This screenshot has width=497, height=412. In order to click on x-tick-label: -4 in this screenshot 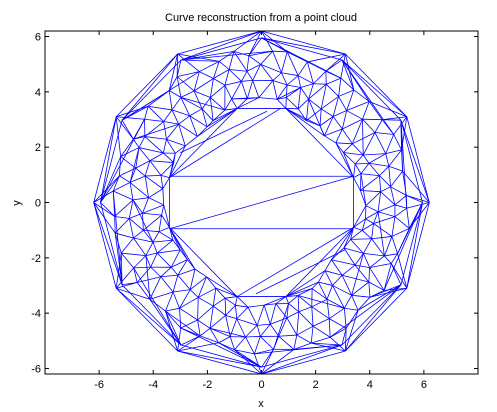, I will do `click(153, 385)`.